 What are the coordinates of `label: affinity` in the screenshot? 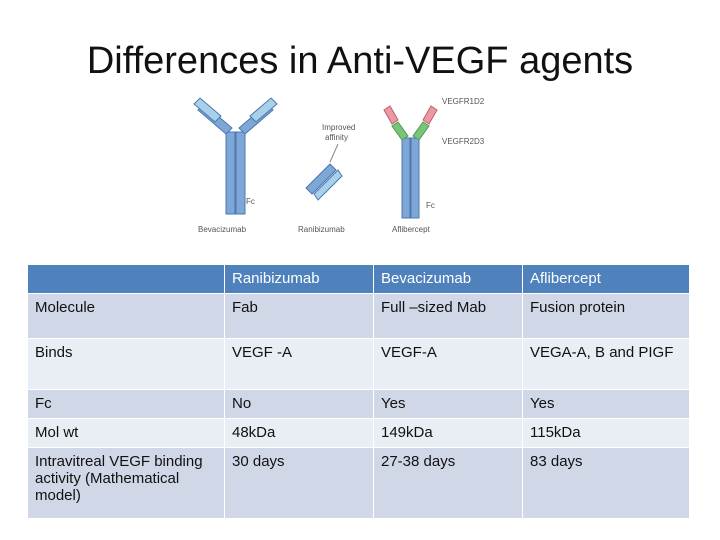 It's located at (336, 137).